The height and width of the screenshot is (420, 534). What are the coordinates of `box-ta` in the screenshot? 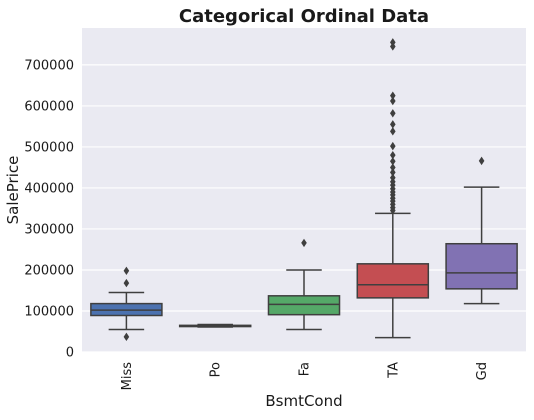 It's located at (393, 188).